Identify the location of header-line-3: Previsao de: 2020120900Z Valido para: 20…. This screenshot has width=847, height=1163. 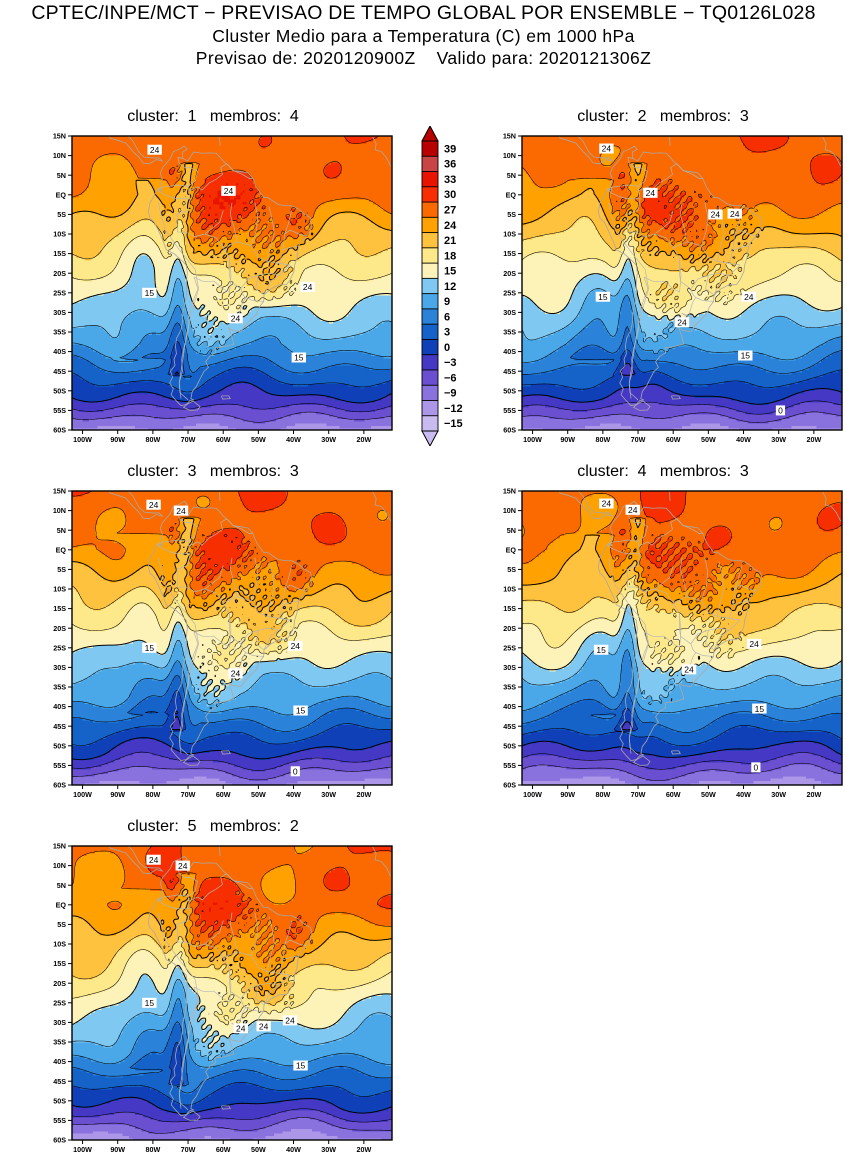
(423, 58).